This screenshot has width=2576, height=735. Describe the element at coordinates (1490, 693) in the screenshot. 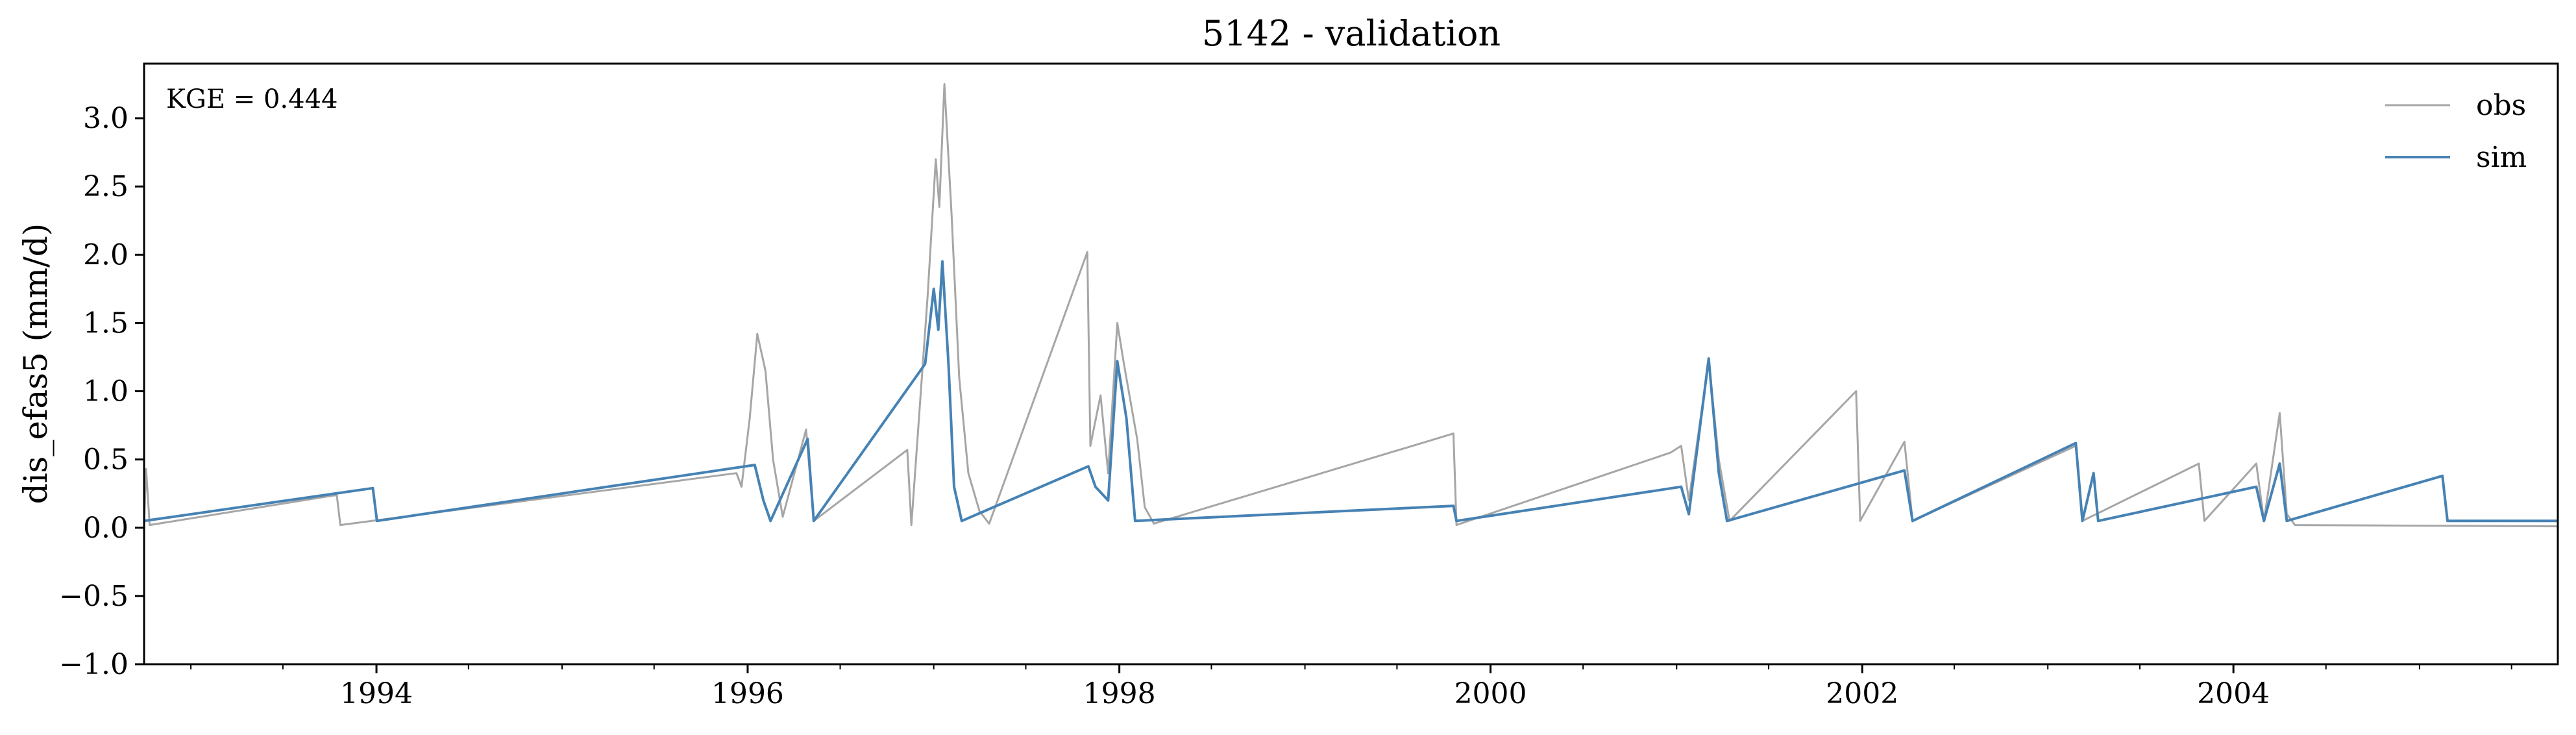

I see `x-tick-label: 2000` at that location.